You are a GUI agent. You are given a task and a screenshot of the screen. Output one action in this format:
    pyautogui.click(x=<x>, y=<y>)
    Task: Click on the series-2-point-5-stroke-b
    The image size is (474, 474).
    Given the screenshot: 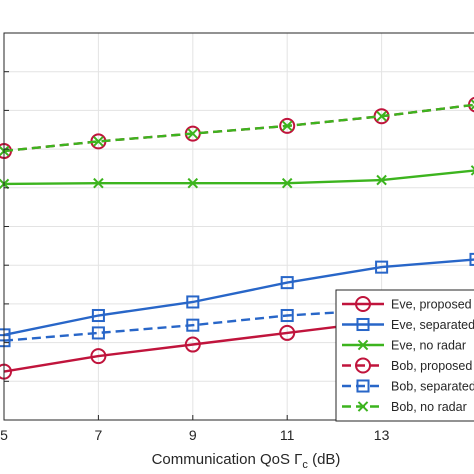 What is the action you would take?
    pyautogui.click(x=472, y=173)
    